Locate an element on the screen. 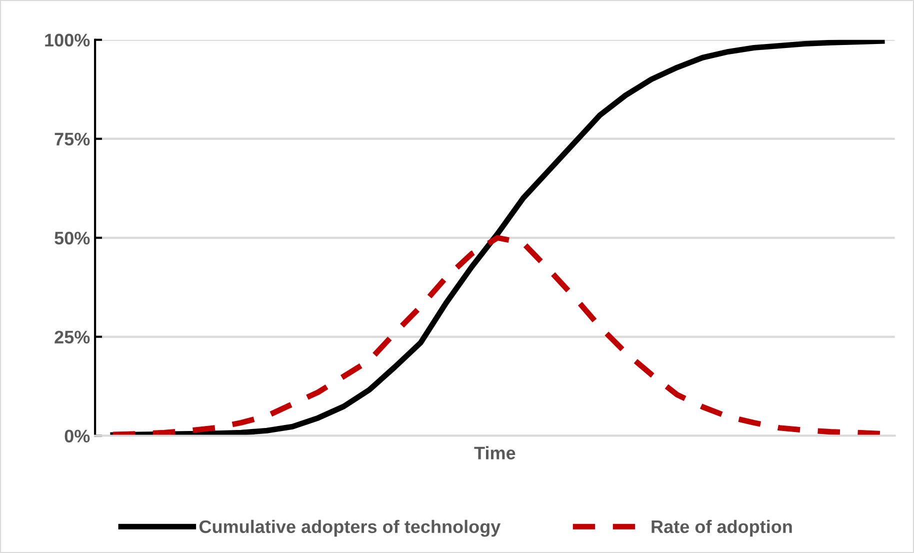 The height and width of the screenshot is (553, 914). x-axis-title: Time is located at coordinates (495, 453).